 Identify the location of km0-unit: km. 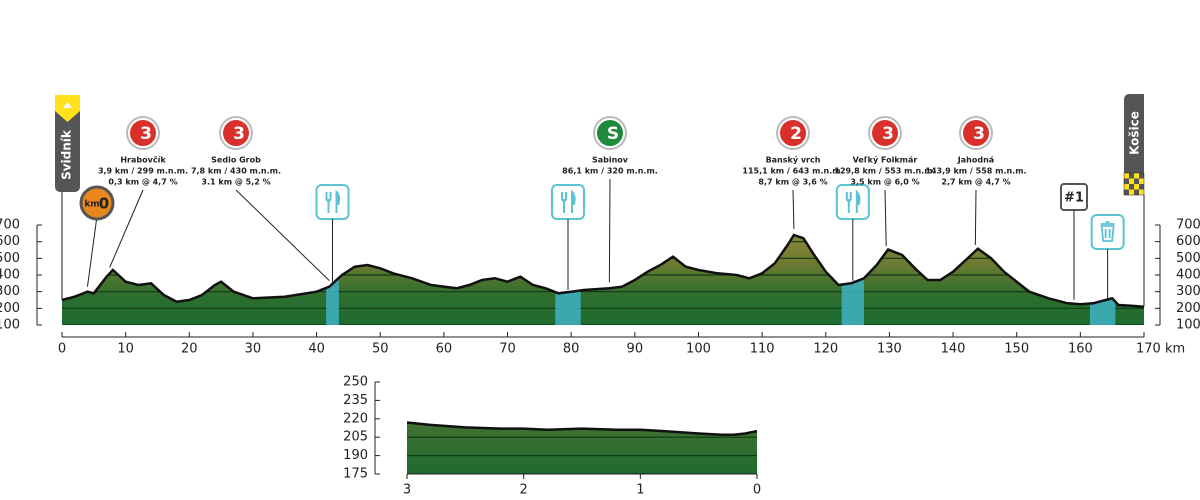
(91, 205).